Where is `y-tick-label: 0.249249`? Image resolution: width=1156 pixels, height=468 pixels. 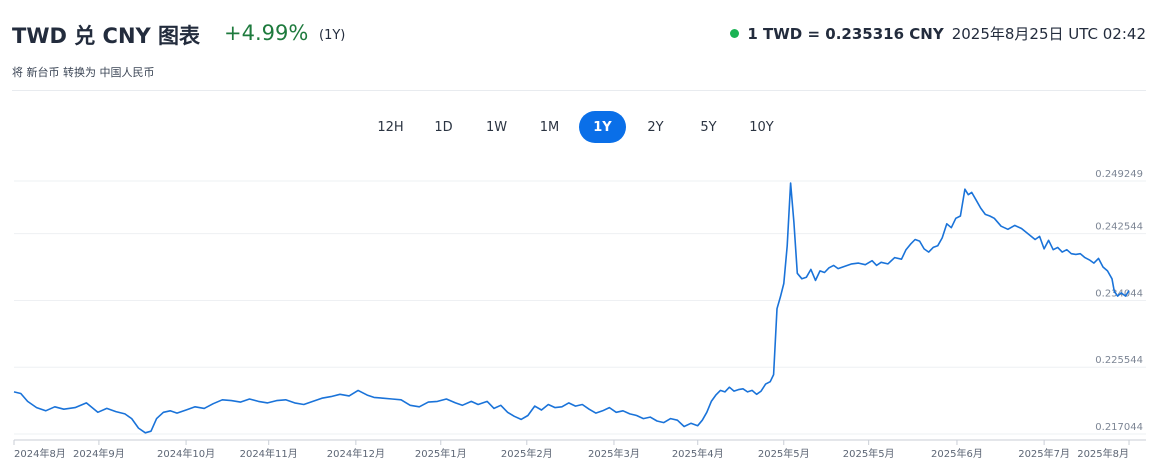 y-tick-label: 0.249249 is located at coordinates (1119, 174).